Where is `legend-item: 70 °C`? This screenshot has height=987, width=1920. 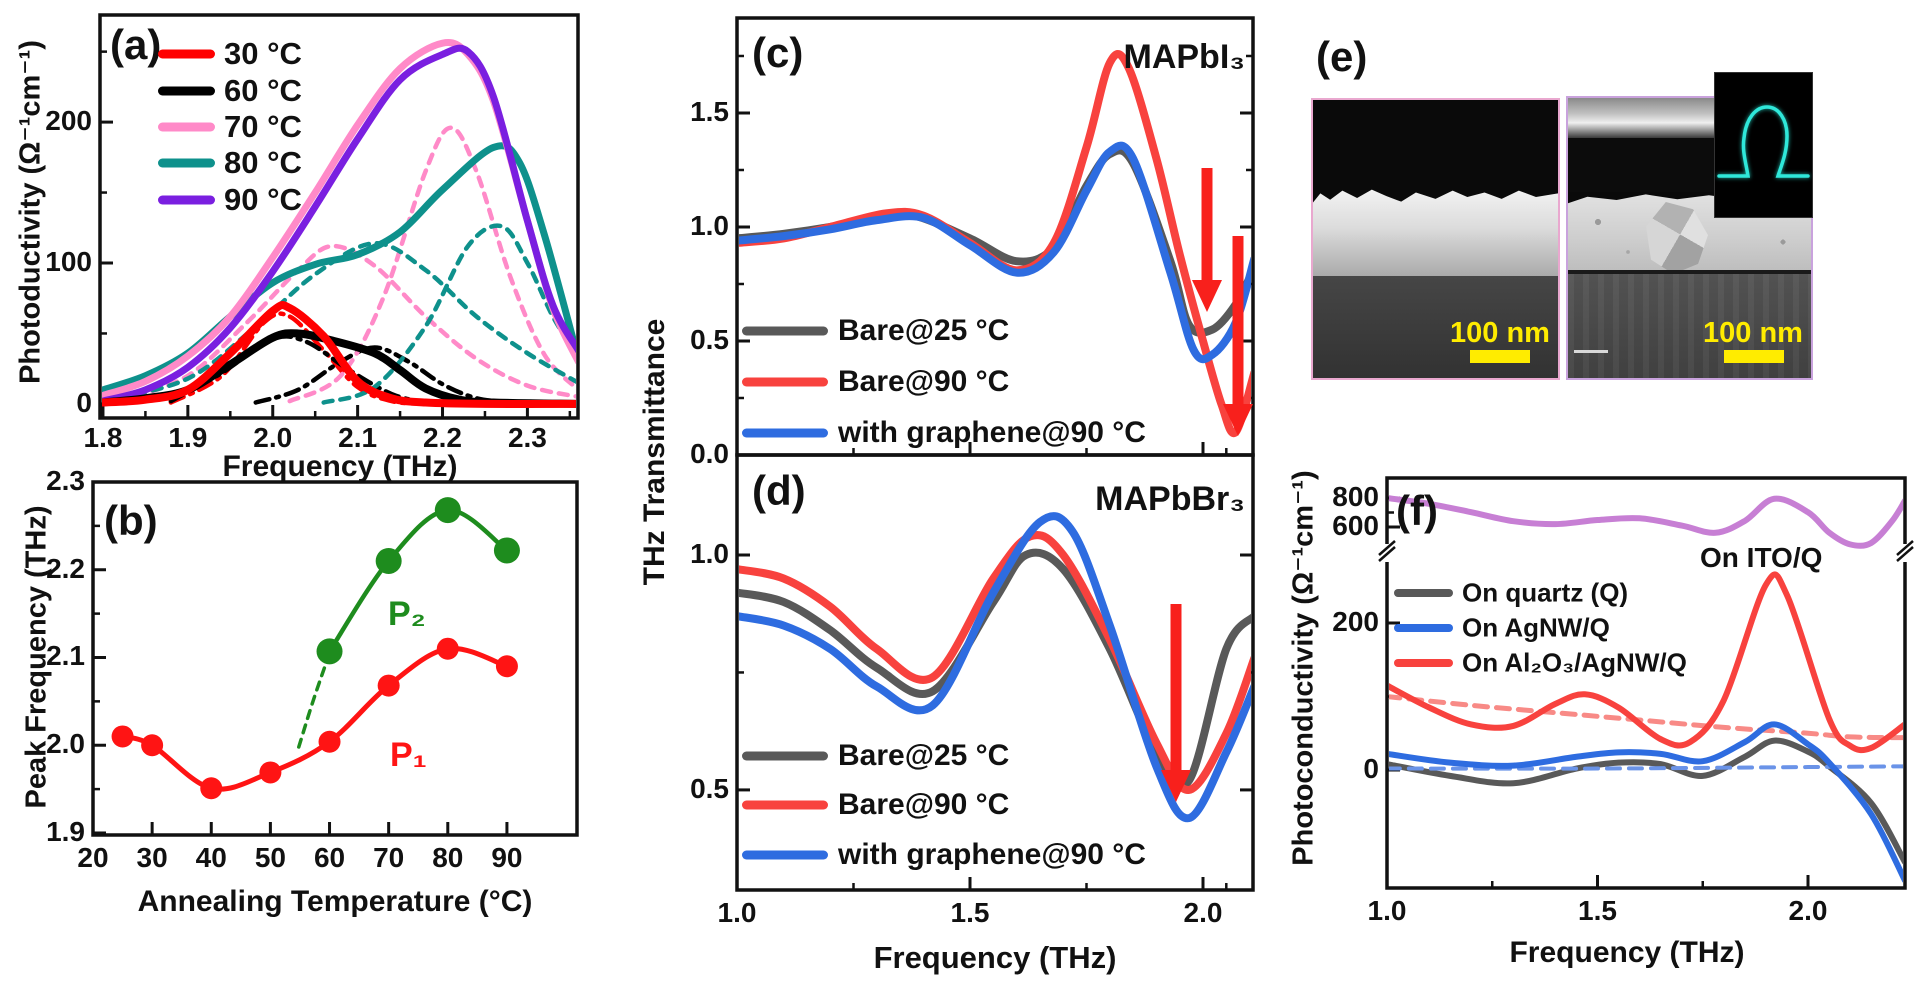
legend-item: 70 °C is located at coordinates (388, 127).